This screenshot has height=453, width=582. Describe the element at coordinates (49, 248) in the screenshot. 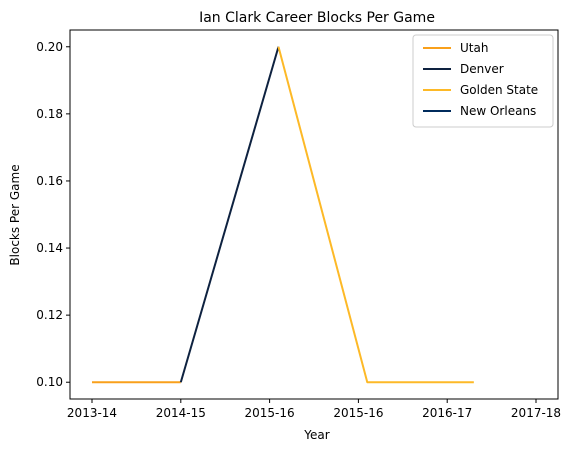

I see `y-tick-label: 0.14` at that location.